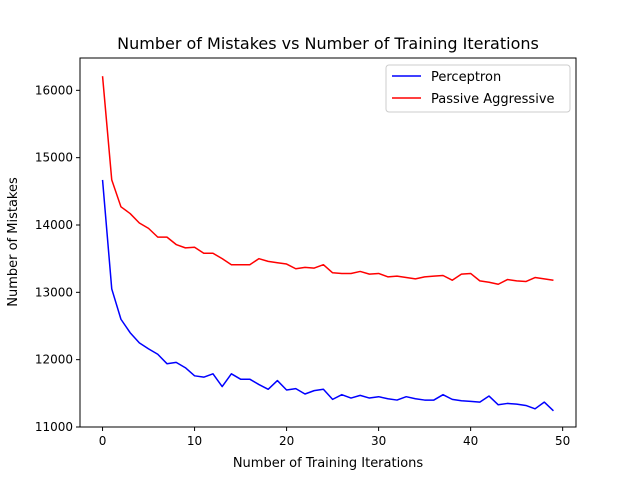 The width and height of the screenshot is (640, 480). What do you see at coordinates (54, 292) in the screenshot?
I see `y-tick-label: 13000` at bounding box center [54, 292].